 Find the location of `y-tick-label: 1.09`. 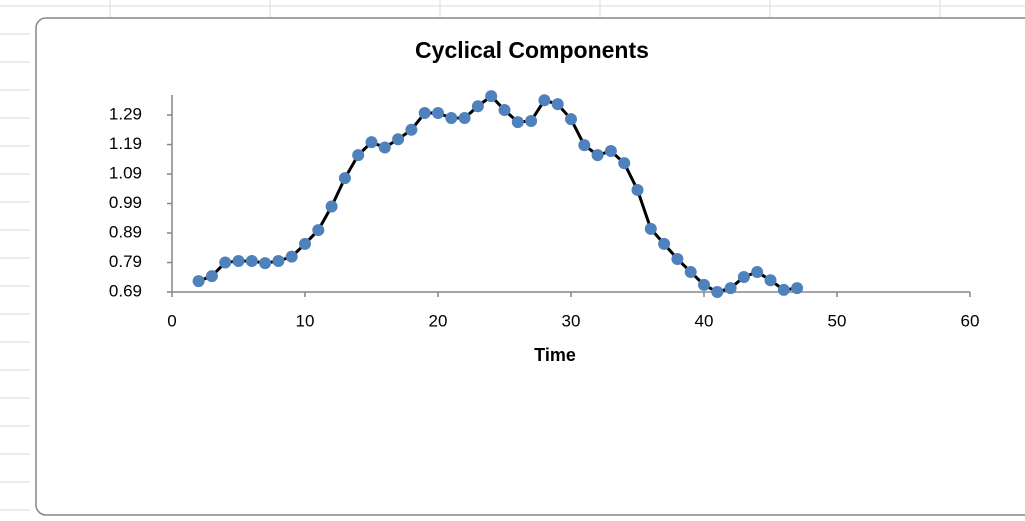

y-tick-label: 1.09 is located at coordinates (125, 173).